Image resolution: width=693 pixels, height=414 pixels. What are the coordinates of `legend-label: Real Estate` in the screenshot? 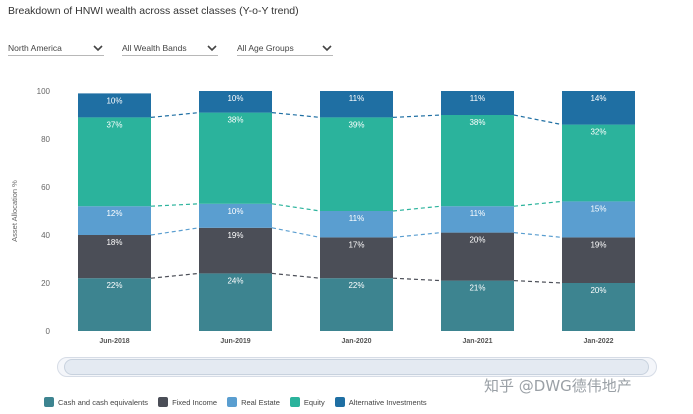 It's located at (260, 402).